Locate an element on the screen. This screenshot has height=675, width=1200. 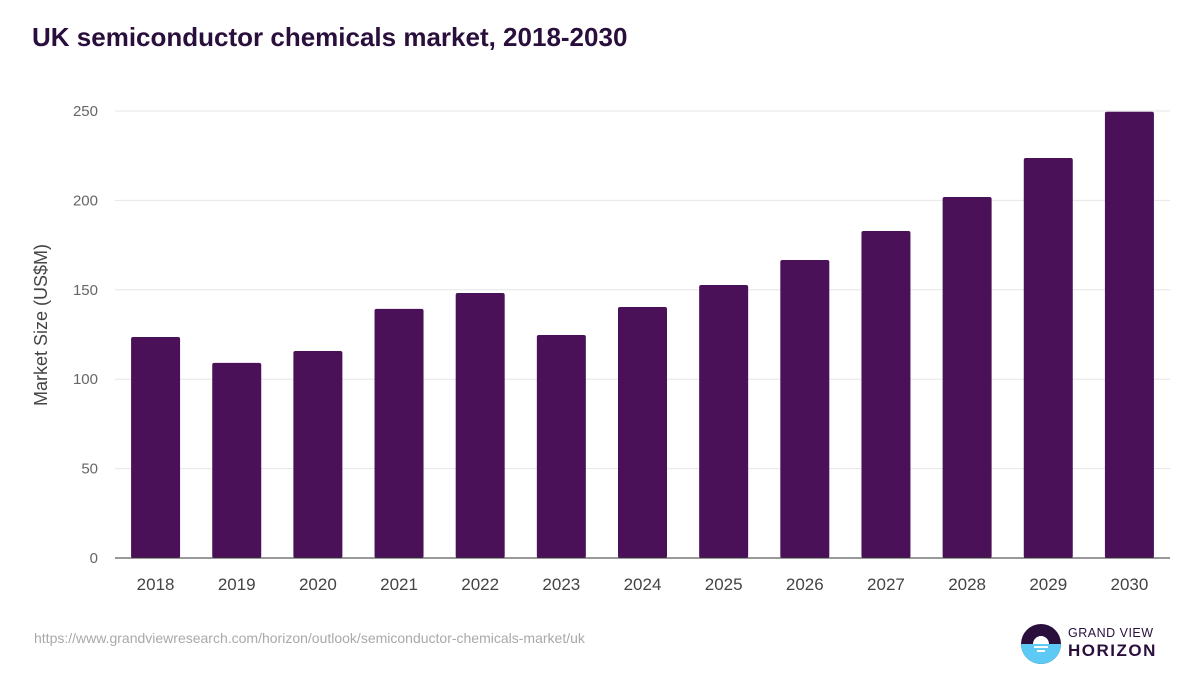
x-tick-label: 2029 is located at coordinates (1048, 584).